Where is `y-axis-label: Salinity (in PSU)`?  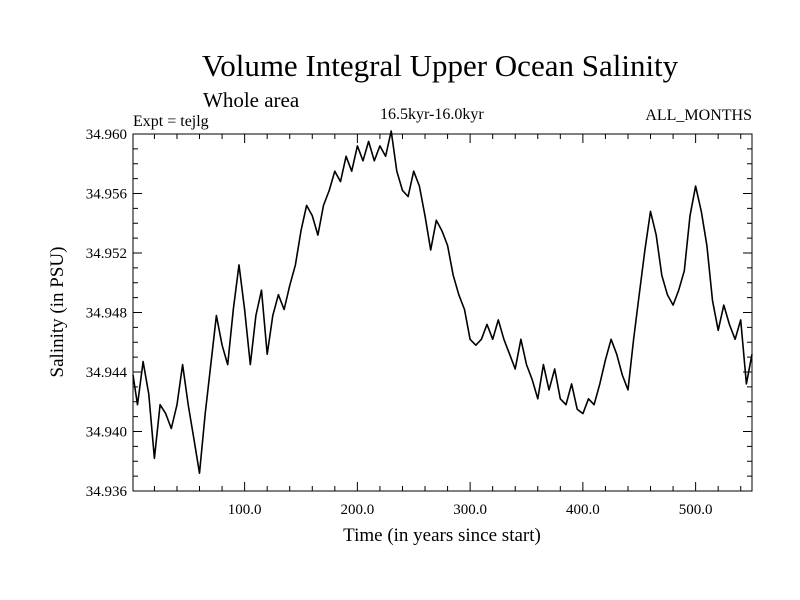
y-axis-label: Salinity (in PSU) is located at coordinates (57, 312).